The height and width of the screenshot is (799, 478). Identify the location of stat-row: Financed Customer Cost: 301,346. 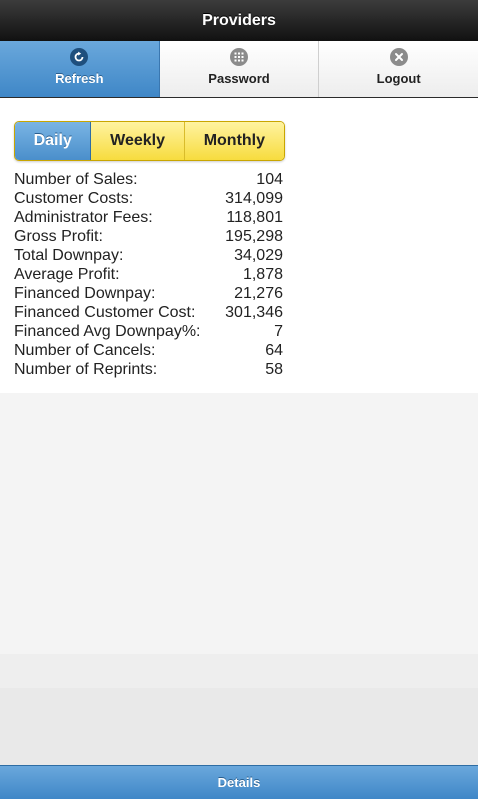
(148, 312).